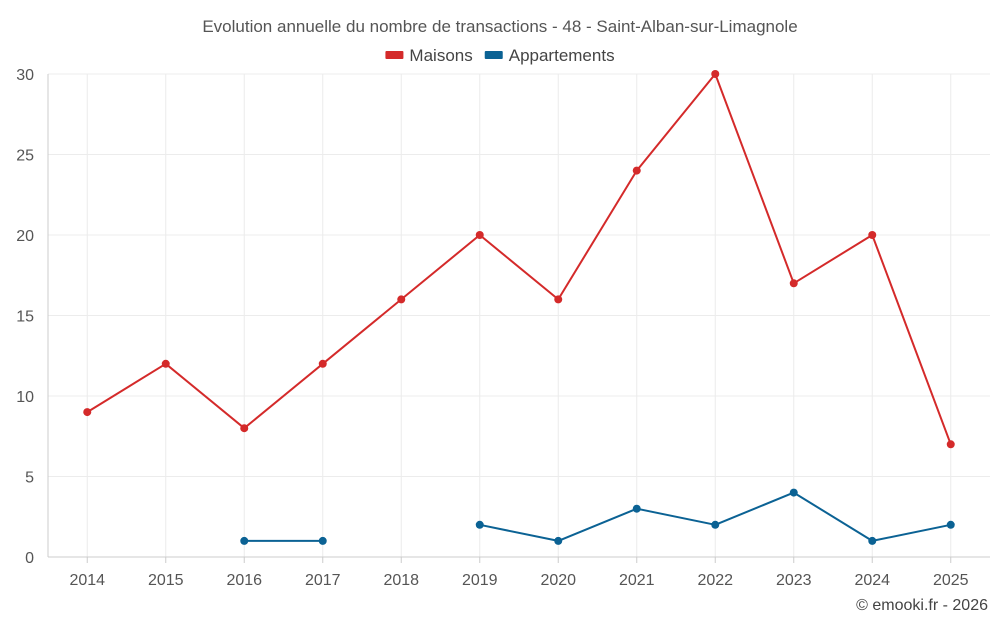  What do you see at coordinates (872, 540) in the screenshot?
I see `data-point-appartements: Appartements 2024: 1` at bounding box center [872, 540].